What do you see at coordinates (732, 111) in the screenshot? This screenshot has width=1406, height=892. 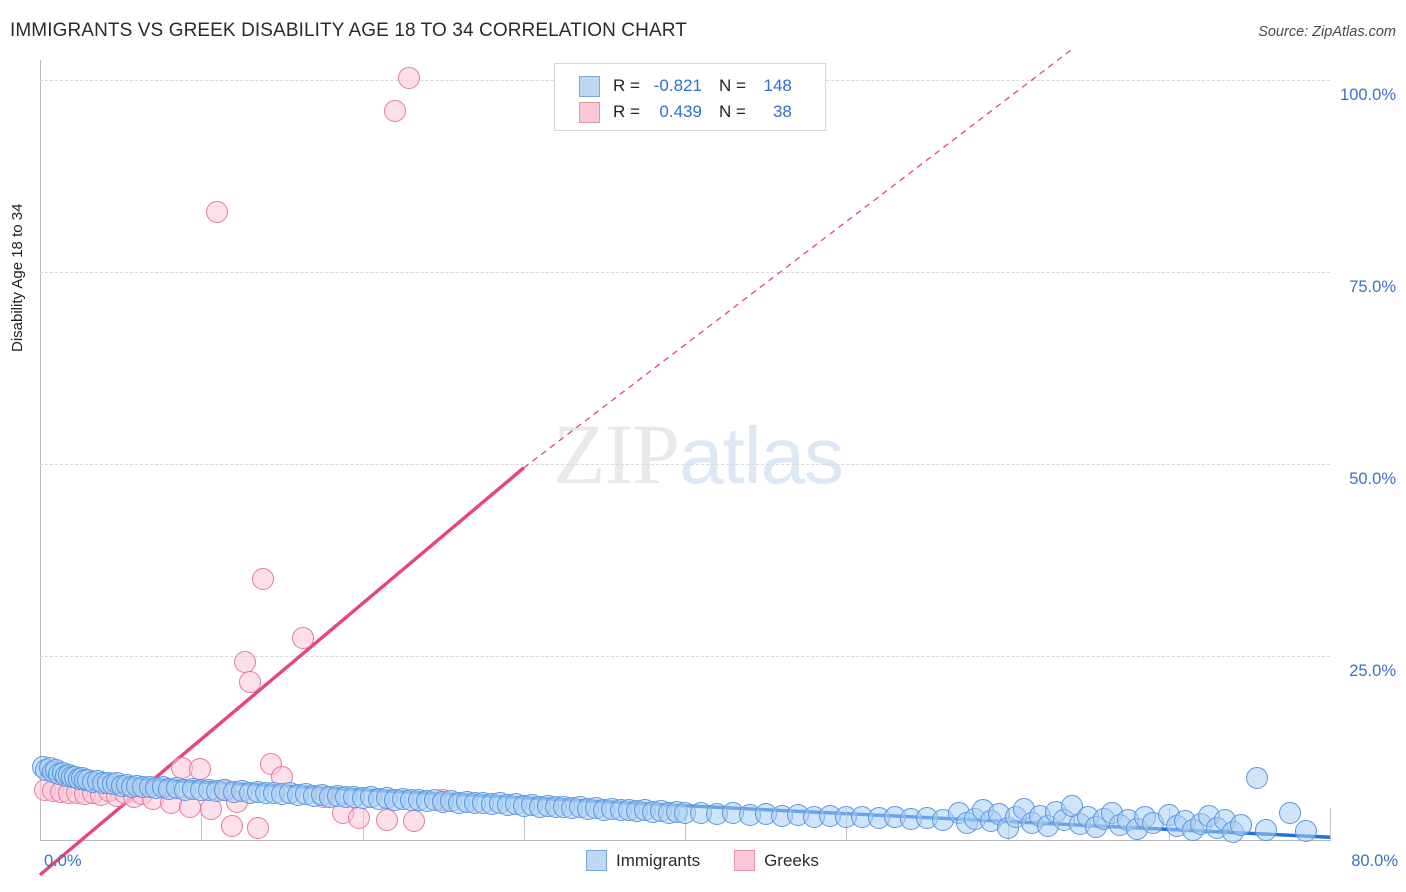 I see `greeks-n-label: N =` at bounding box center [732, 111].